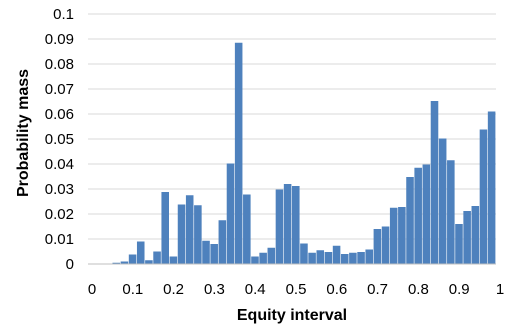 The width and height of the screenshot is (508, 333). Describe the element at coordinates (59, 64) in the screenshot. I see `y-tick-label: 0.08` at that location.